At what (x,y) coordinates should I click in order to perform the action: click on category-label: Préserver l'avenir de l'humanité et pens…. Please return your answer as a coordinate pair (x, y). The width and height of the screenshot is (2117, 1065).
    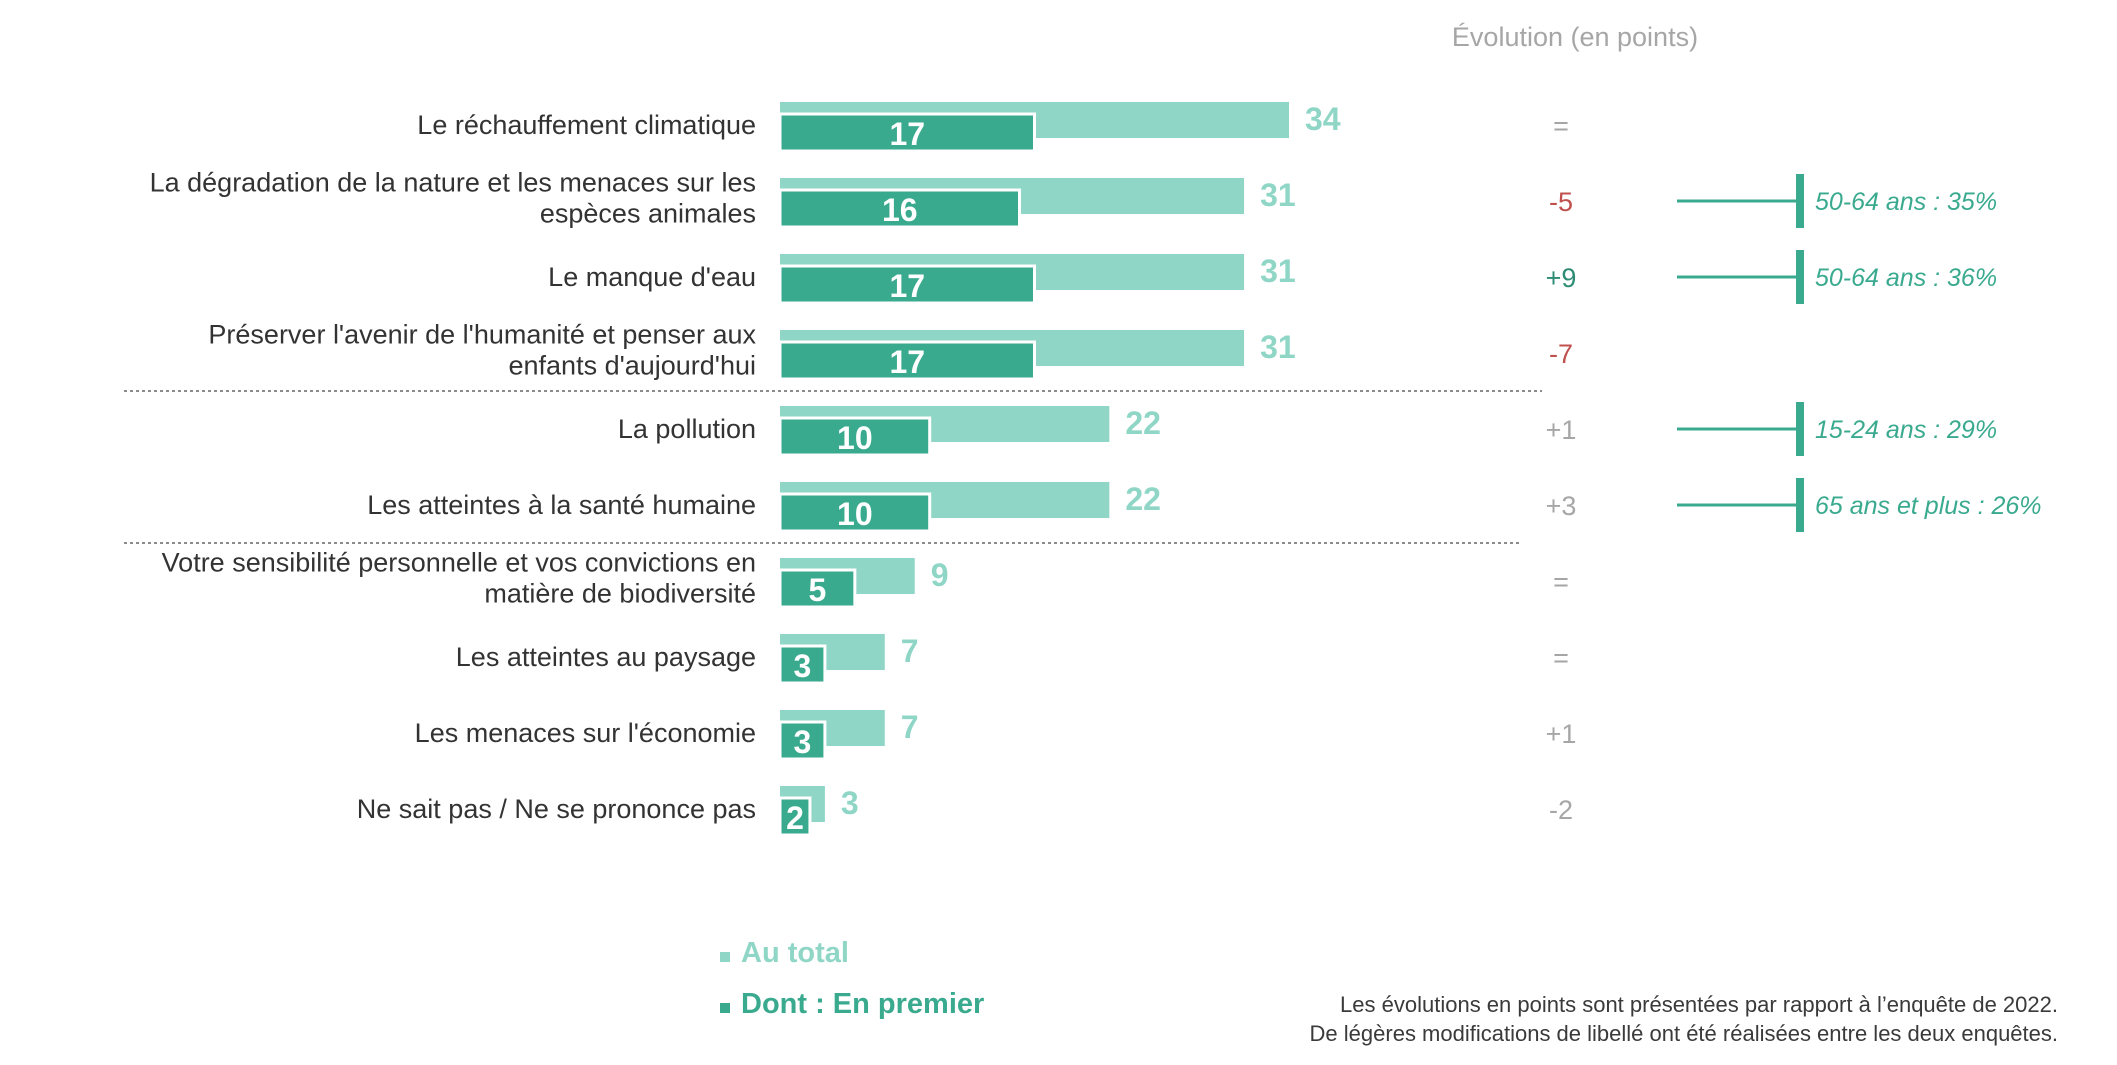
    Looking at the image, I should click on (482, 335).